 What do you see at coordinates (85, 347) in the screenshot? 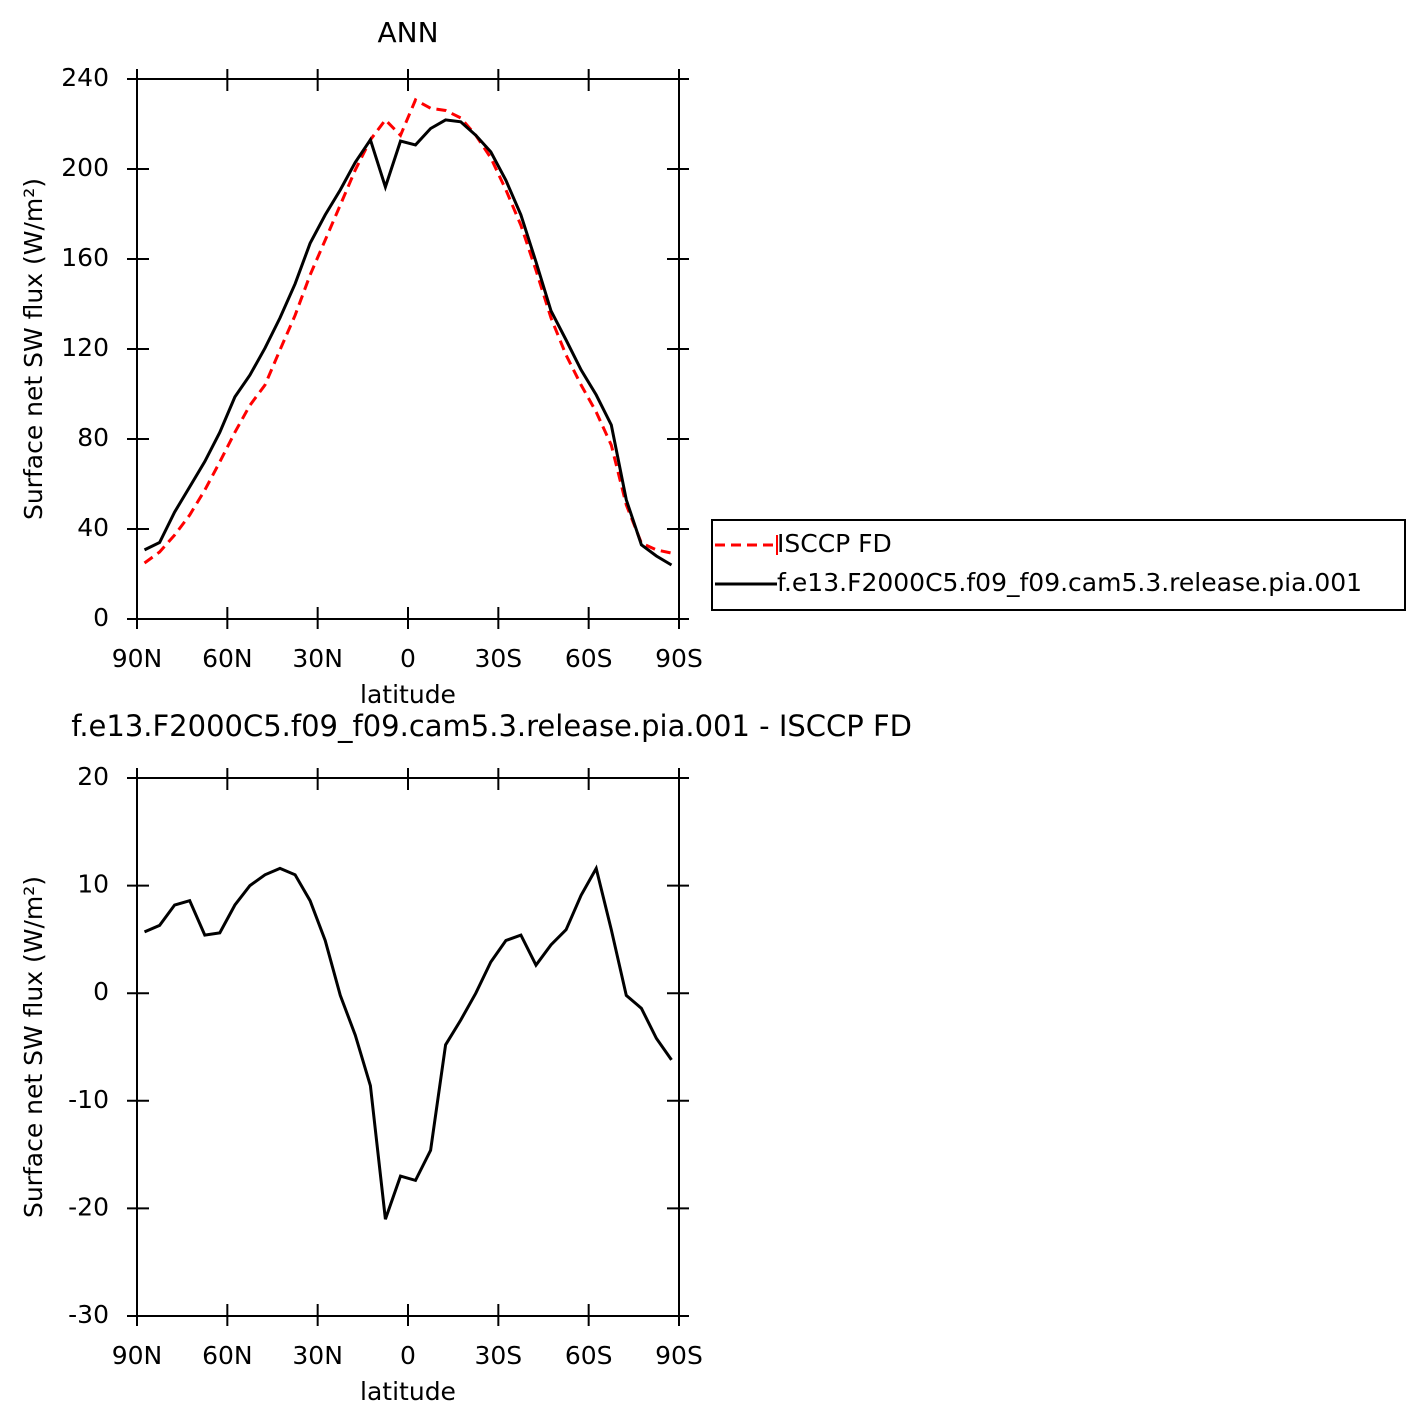
I see `y-tick-label: 120` at bounding box center [85, 347].